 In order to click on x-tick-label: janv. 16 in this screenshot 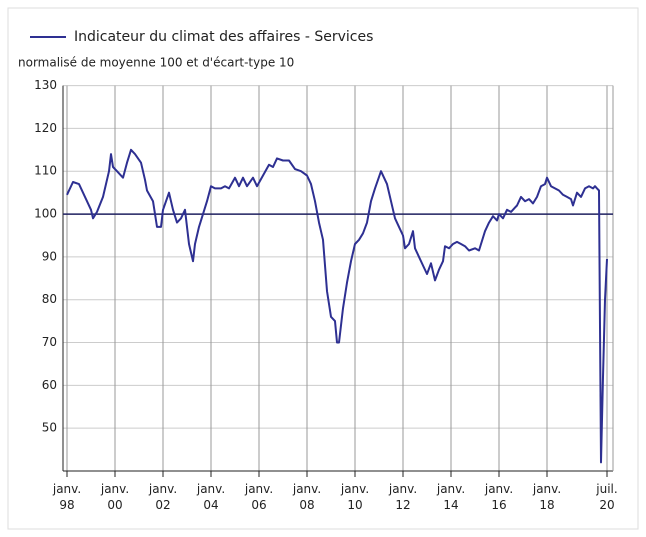, I will do `click(498, 497)`.